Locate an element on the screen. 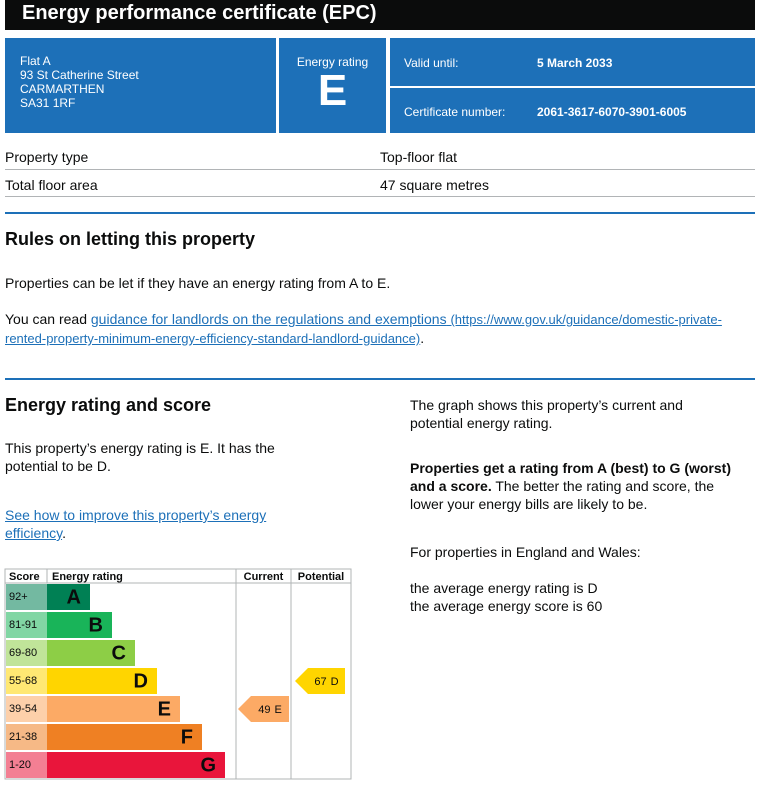 The width and height of the screenshot is (768, 800). table-cell: Total floor area is located at coordinates (51, 185).